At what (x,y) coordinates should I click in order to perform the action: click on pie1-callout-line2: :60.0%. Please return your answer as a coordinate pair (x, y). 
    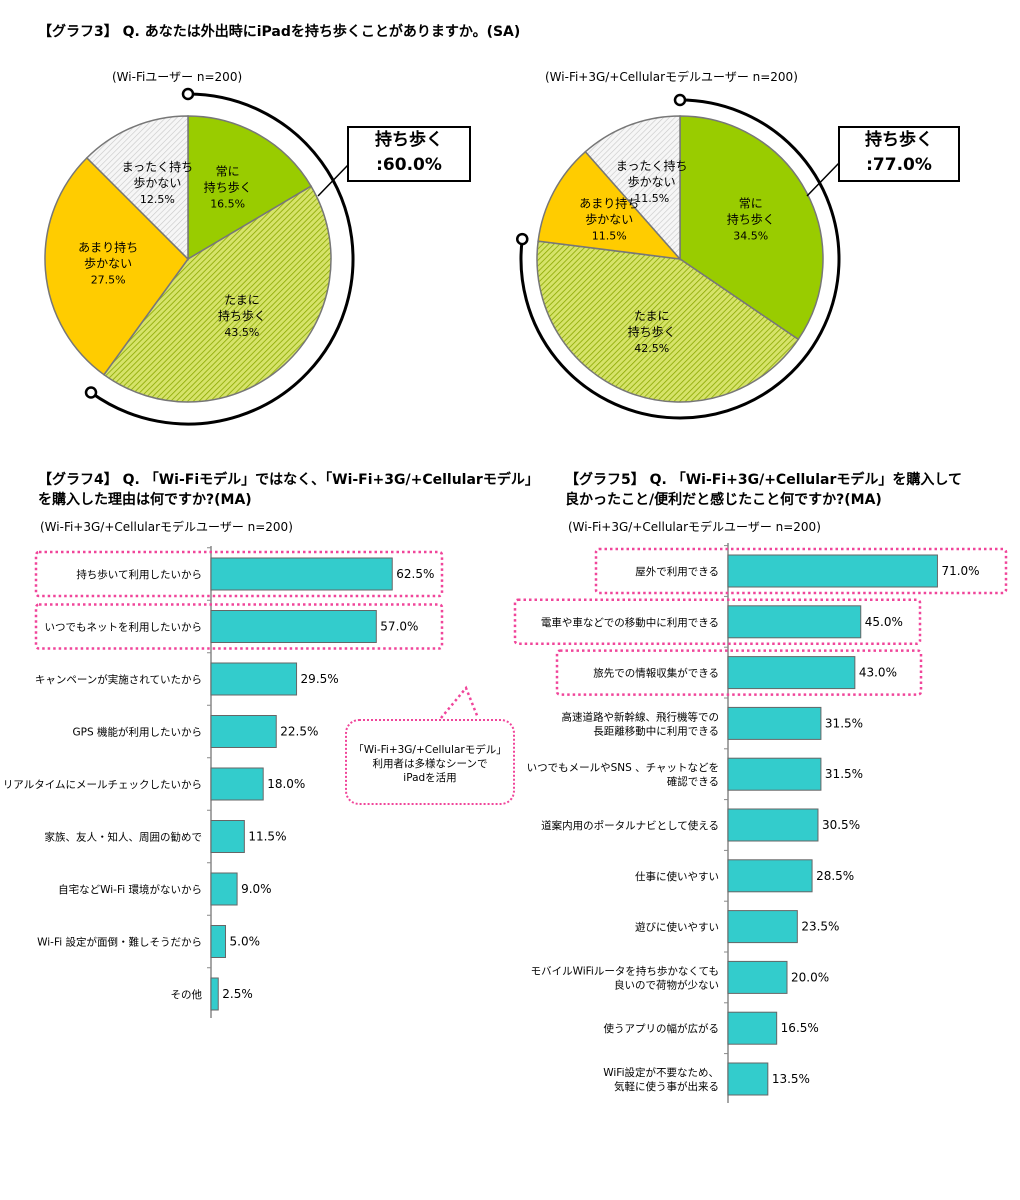
    Looking at the image, I should click on (409, 165).